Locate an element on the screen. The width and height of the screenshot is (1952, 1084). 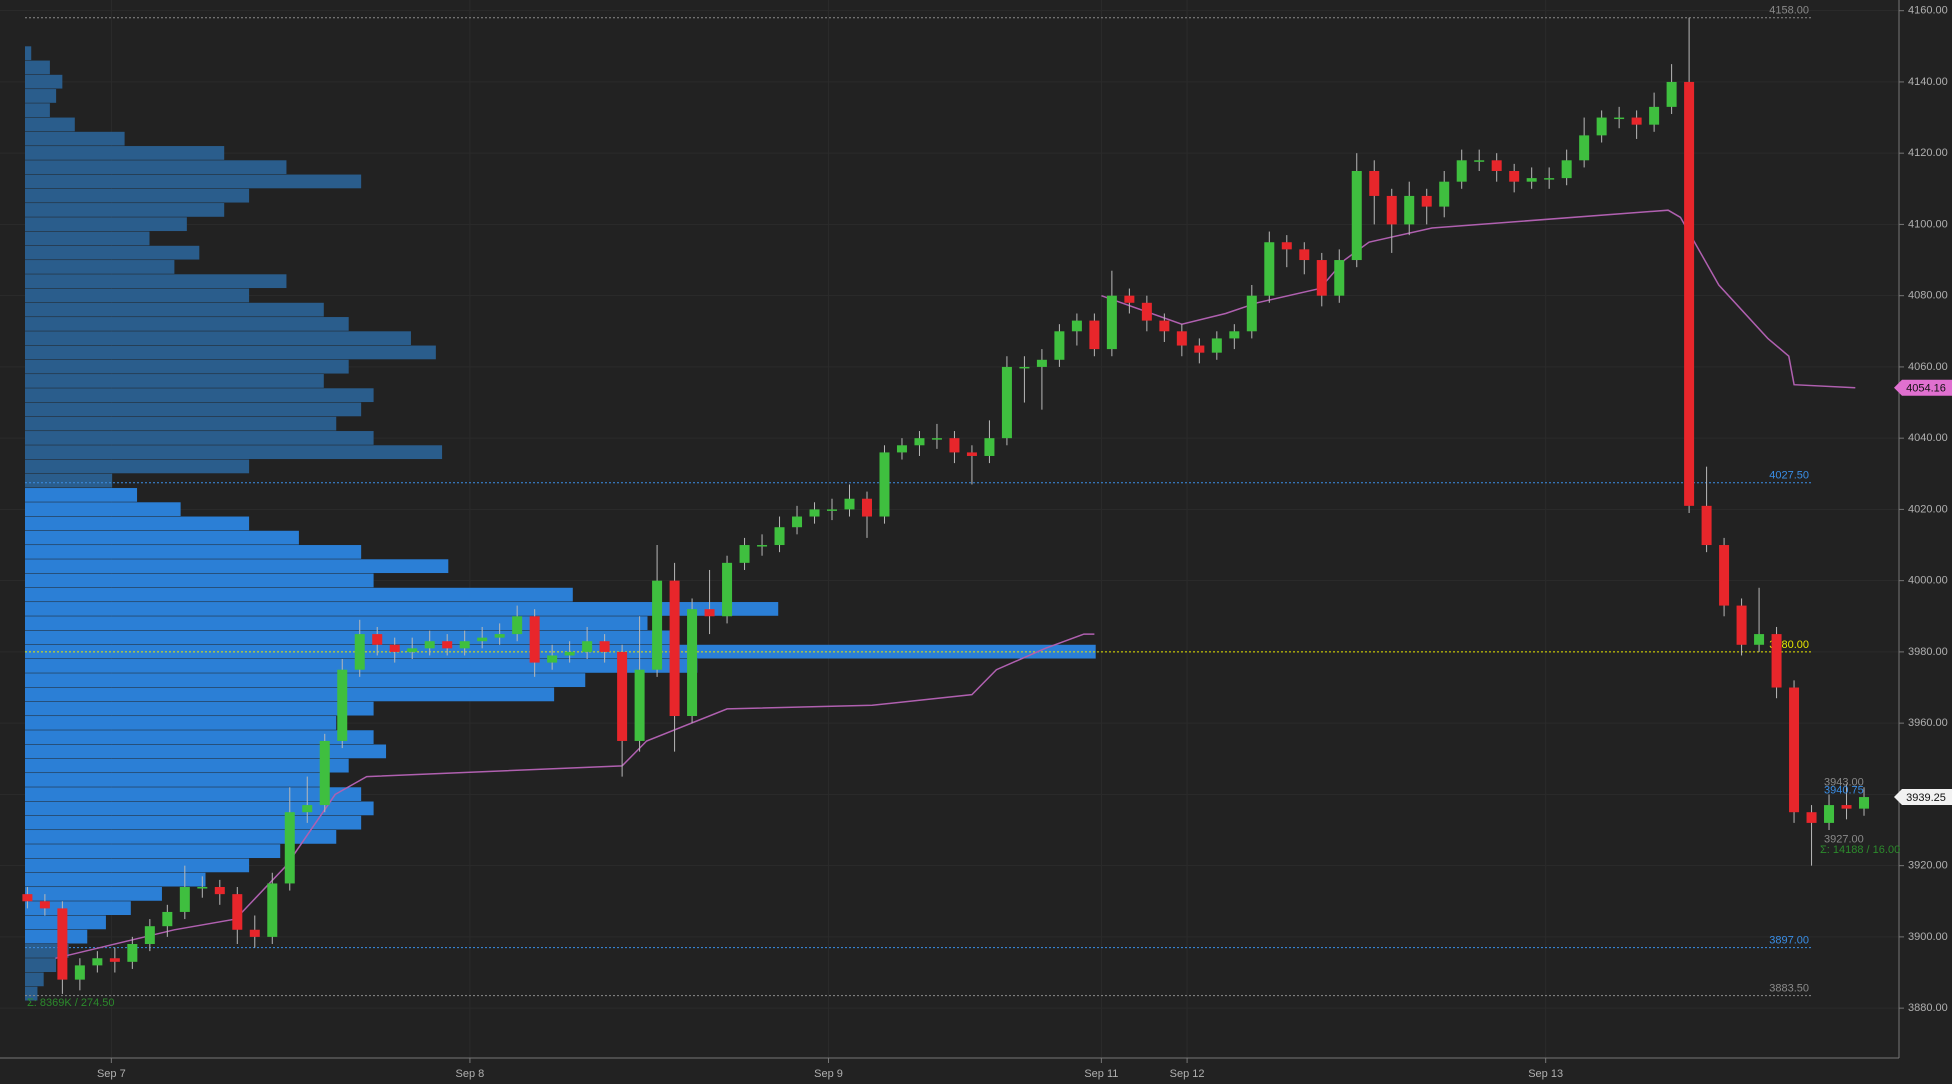
level-label: 3883.50 is located at coordinates (1789, 989).